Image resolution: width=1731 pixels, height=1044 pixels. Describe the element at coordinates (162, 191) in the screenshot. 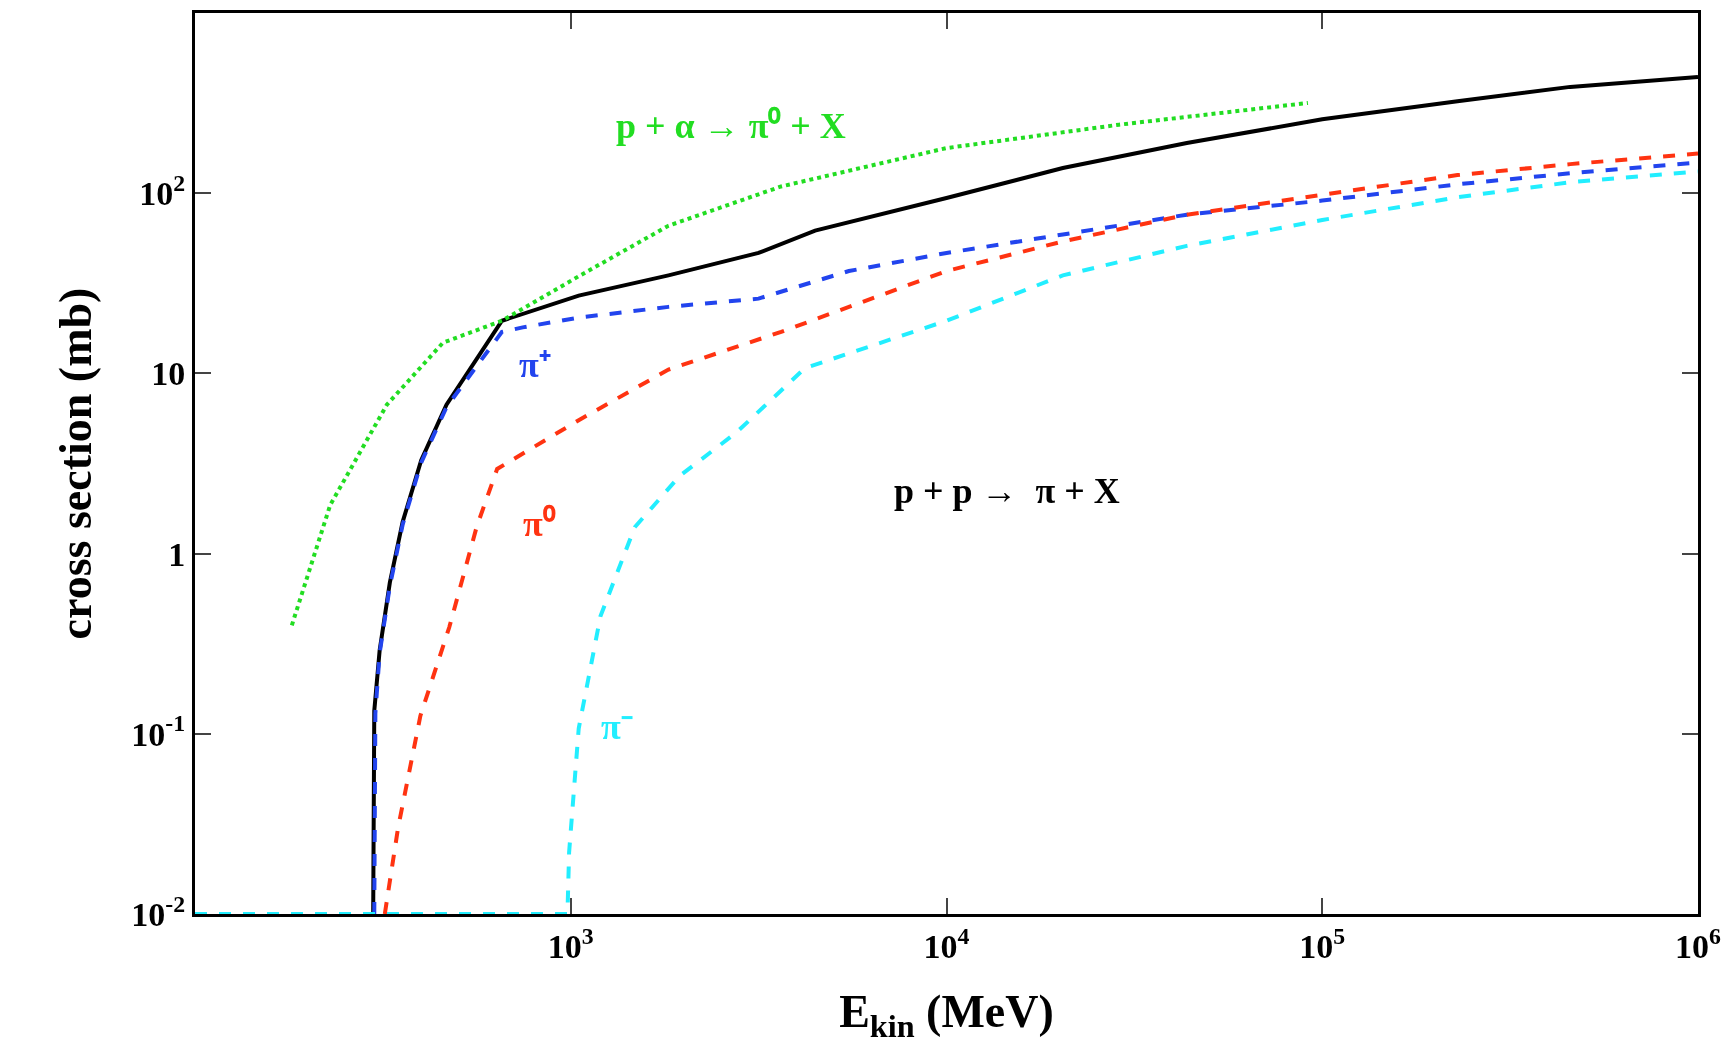

I see `y-tick-label: 10$^{2}$` at that location.